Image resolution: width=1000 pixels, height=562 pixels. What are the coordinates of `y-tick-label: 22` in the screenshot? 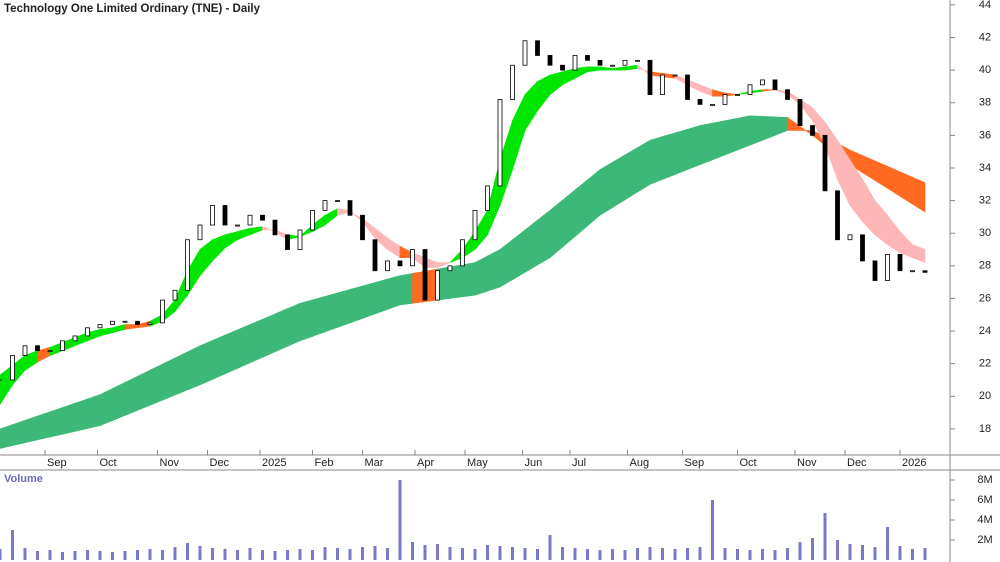 It's located at (985, 364).